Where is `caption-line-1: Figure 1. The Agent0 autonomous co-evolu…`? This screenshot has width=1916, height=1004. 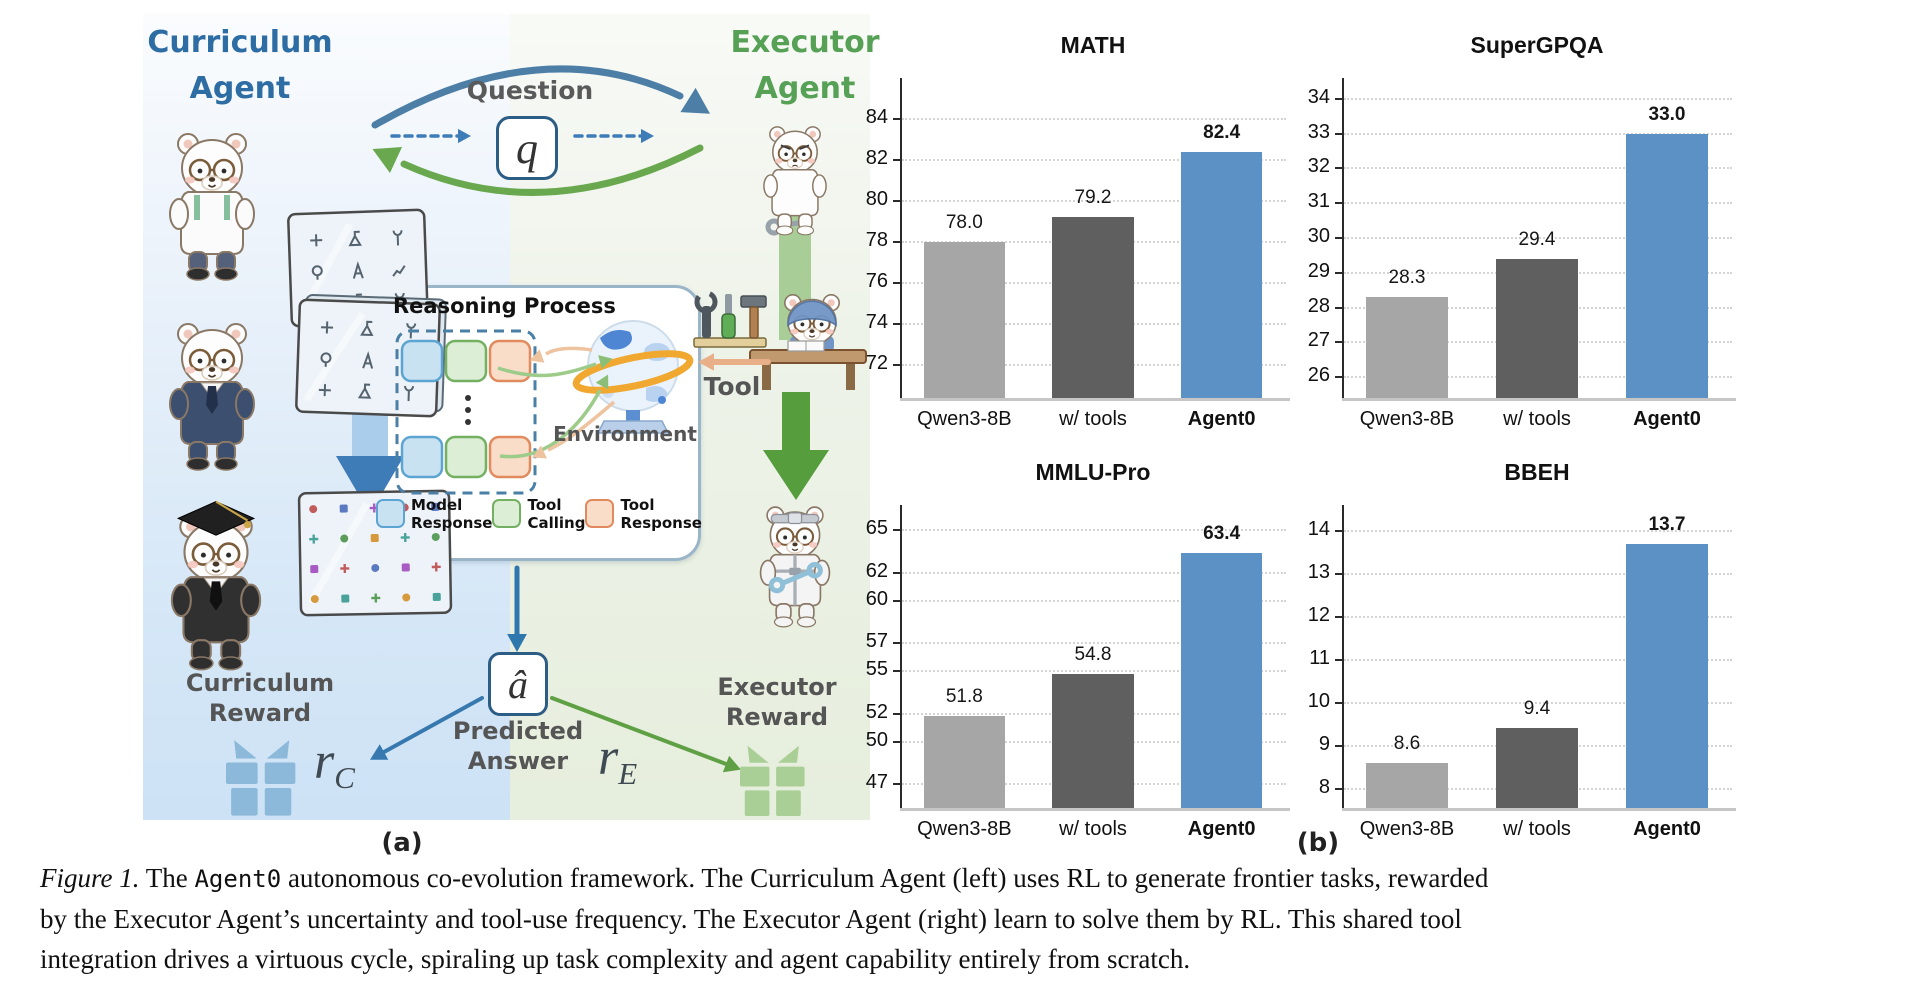 caption-line-1: Figure 1. The Agent0 autonomous co-evolu… is located at coordinates (764, 878).